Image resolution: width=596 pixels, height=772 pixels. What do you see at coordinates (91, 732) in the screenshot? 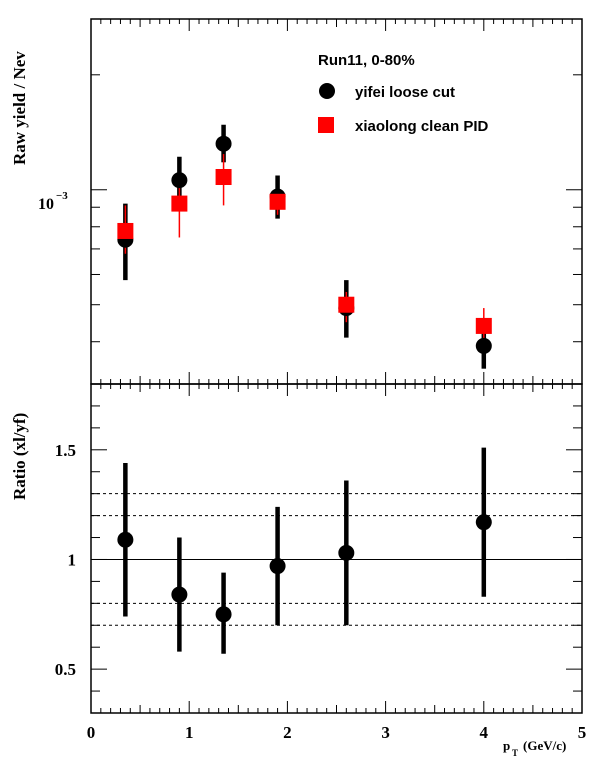
I see `bottom-xtick-label: 0` at bounding box center [91, 732].